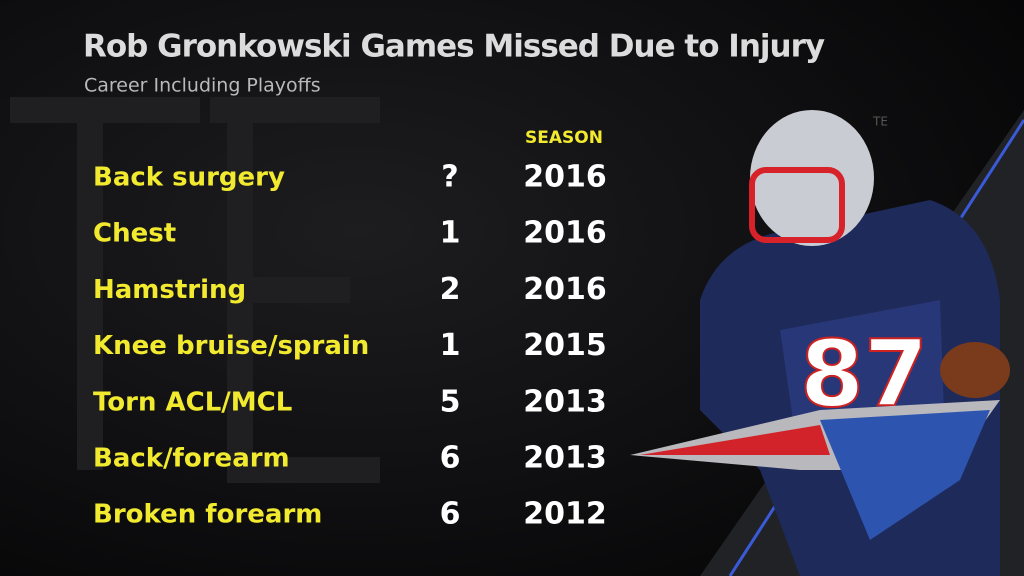 The image size is (1024, 576). What do you see at coordinates (564, 138) in the screenshot?
I see `column-header: SEASON` at bounding box center [564, 138].